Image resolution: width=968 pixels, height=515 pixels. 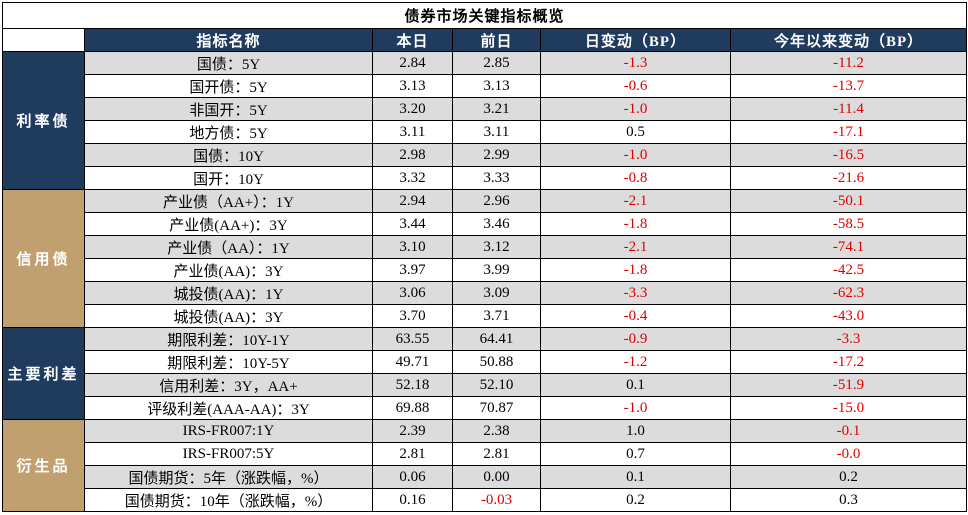 I want to click on table-row: IRS-FR007:5Y 2.81 2.81 0.7 -0.0, so click(x=485, y=454).